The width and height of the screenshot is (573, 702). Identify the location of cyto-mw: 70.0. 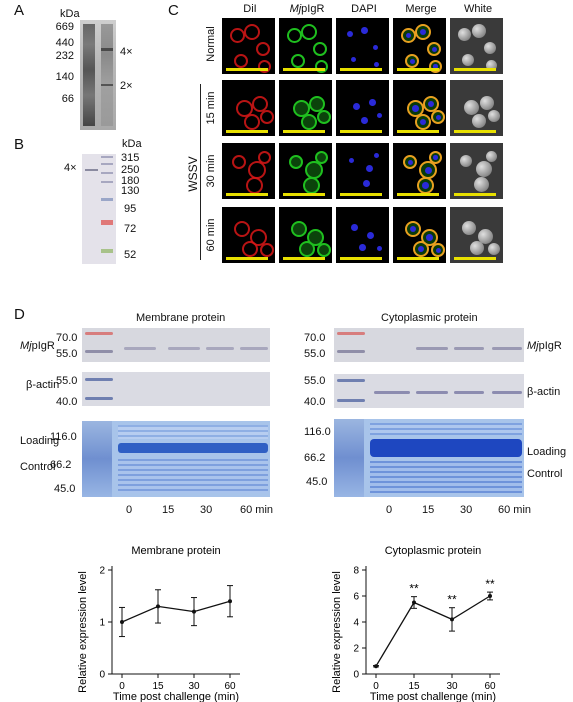
(315, 338).